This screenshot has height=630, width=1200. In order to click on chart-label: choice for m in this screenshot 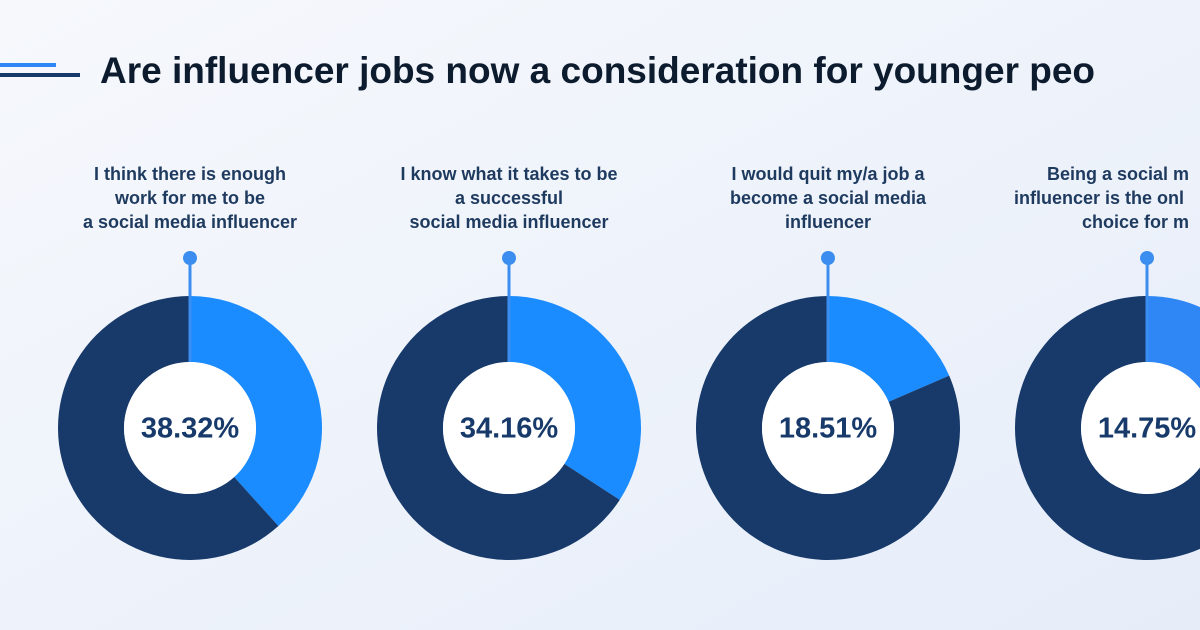, I will do `click(1135, 222)`.